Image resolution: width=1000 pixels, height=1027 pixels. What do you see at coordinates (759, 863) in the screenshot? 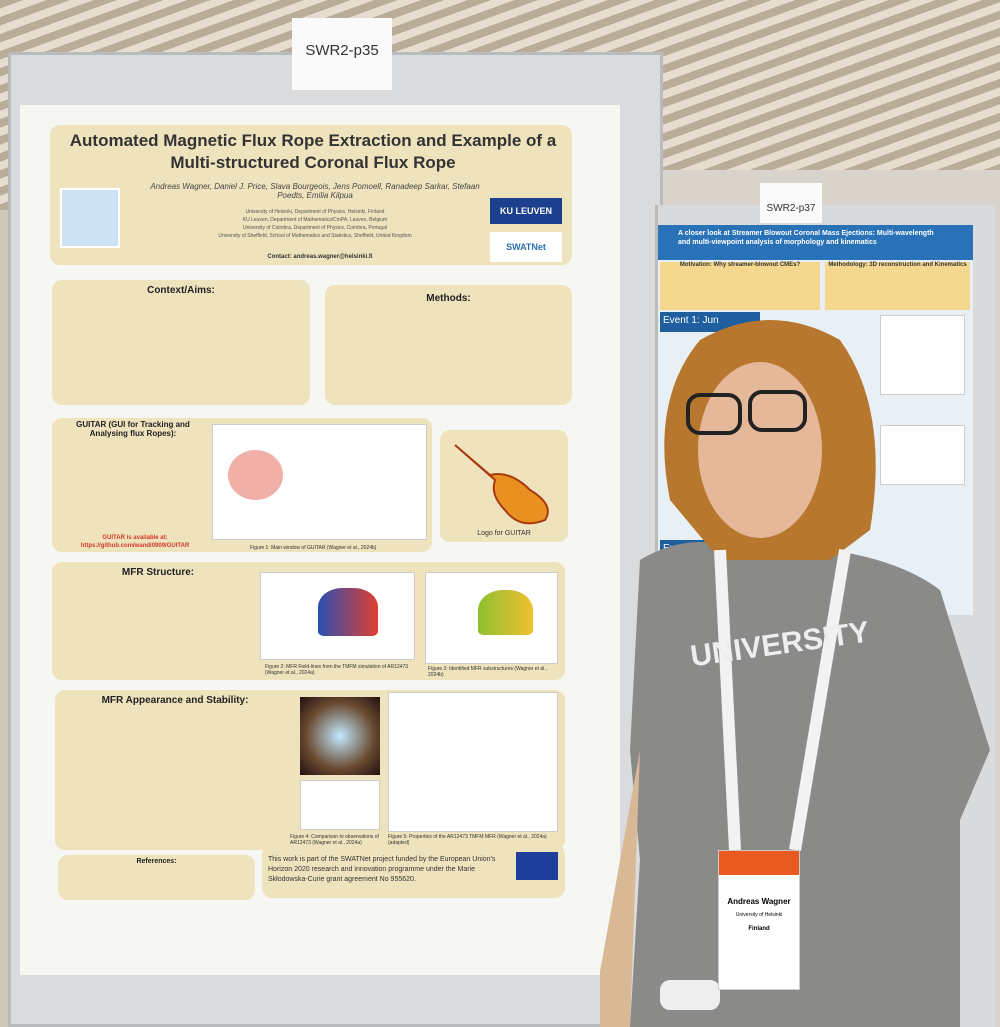
I see `badge-header` at bounding box center [759, 863].